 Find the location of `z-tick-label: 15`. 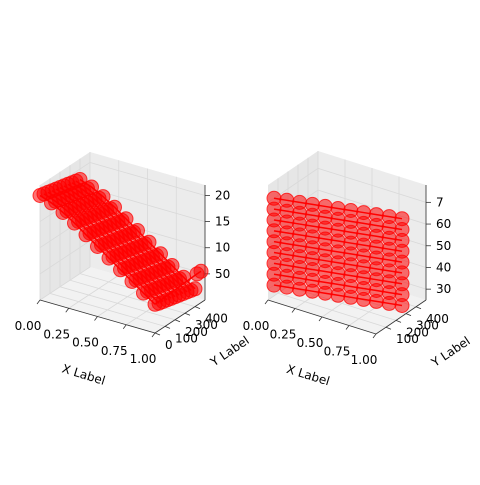

z-tick-label: 15 is located at coordinates (222, 222).